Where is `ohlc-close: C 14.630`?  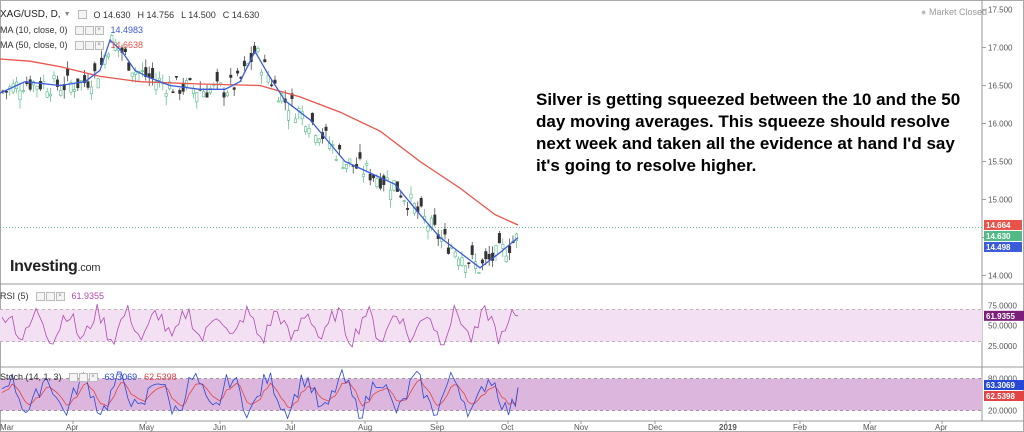
ohlc-close: C 14.630 is located at coordinates (241, 14).